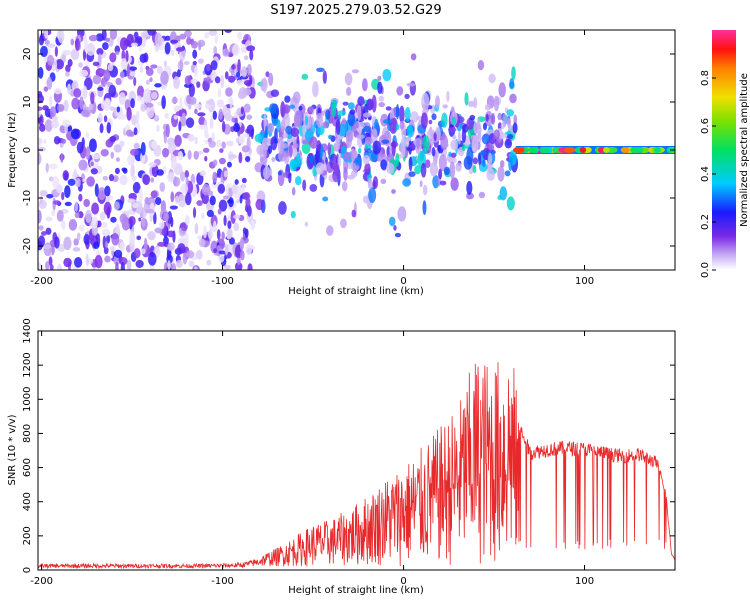 This screenshot has height=600, width=750. What do you see at coordinates (705, 78) in the screenshot?
I see `colorbar-tick-label: 0.8` at bounding box center [705, 78].